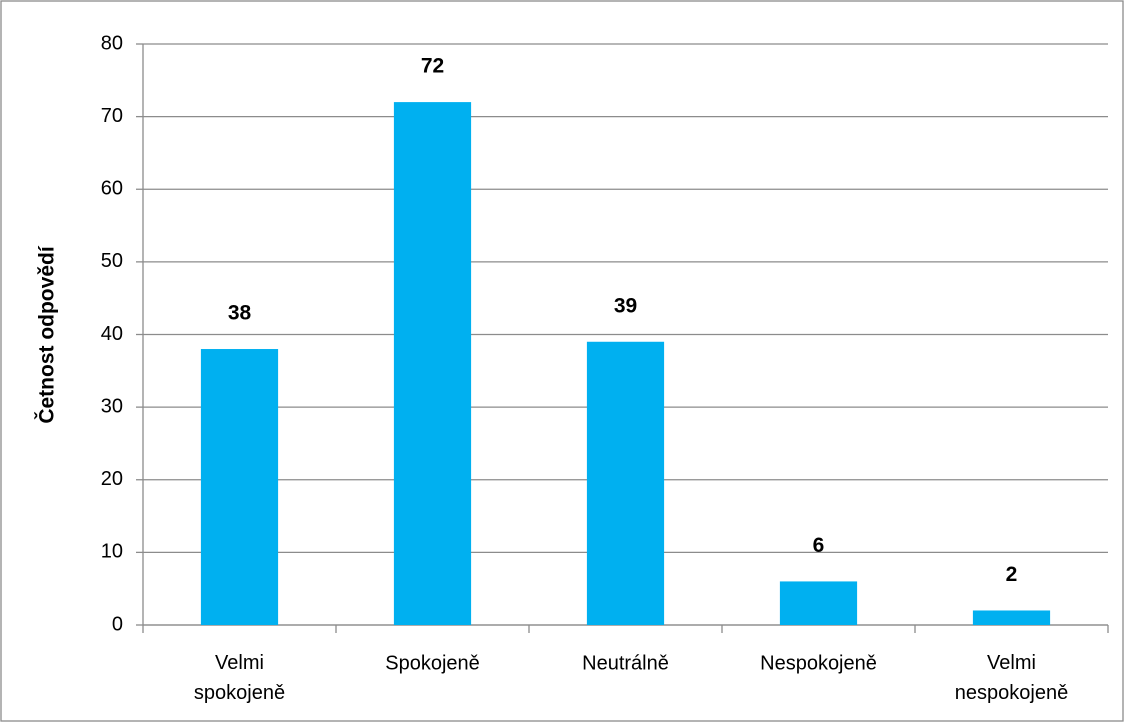 The height and width of the screenshot is (724, 1126). Describe the element at coordinates (112, 189) in the screenshot. I see `y-tick-label: 60` at that location.